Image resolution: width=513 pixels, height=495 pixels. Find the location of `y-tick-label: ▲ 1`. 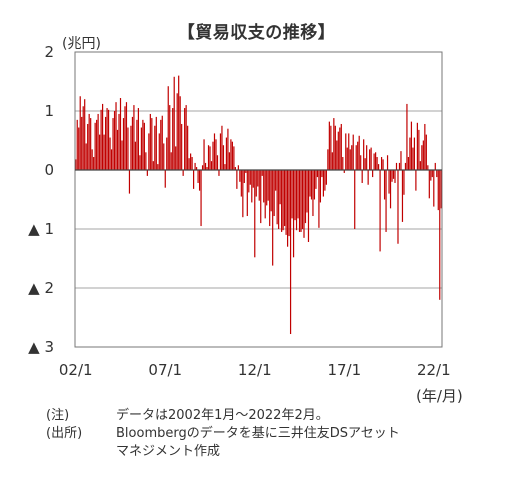

y-tick-label: ▲ 1 is located at coordinates (41, 229).